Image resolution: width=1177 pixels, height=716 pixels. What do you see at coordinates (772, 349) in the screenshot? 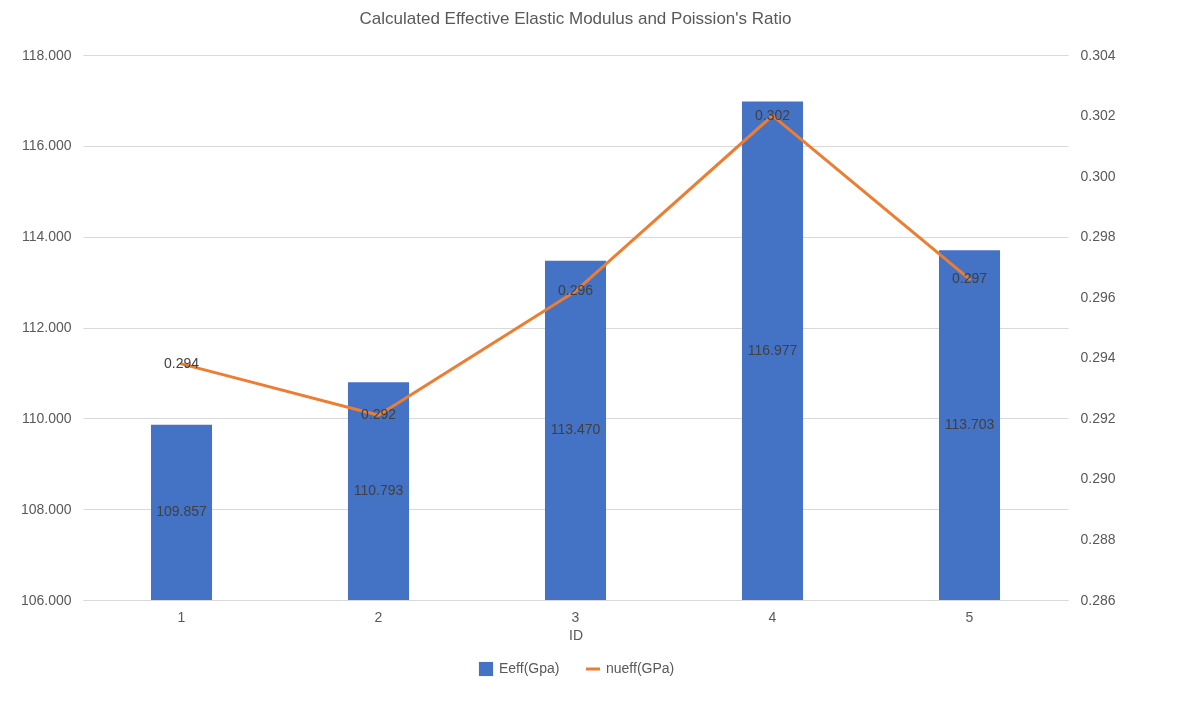
I see `data-label: 116.977` at bounding box center [772, 349].